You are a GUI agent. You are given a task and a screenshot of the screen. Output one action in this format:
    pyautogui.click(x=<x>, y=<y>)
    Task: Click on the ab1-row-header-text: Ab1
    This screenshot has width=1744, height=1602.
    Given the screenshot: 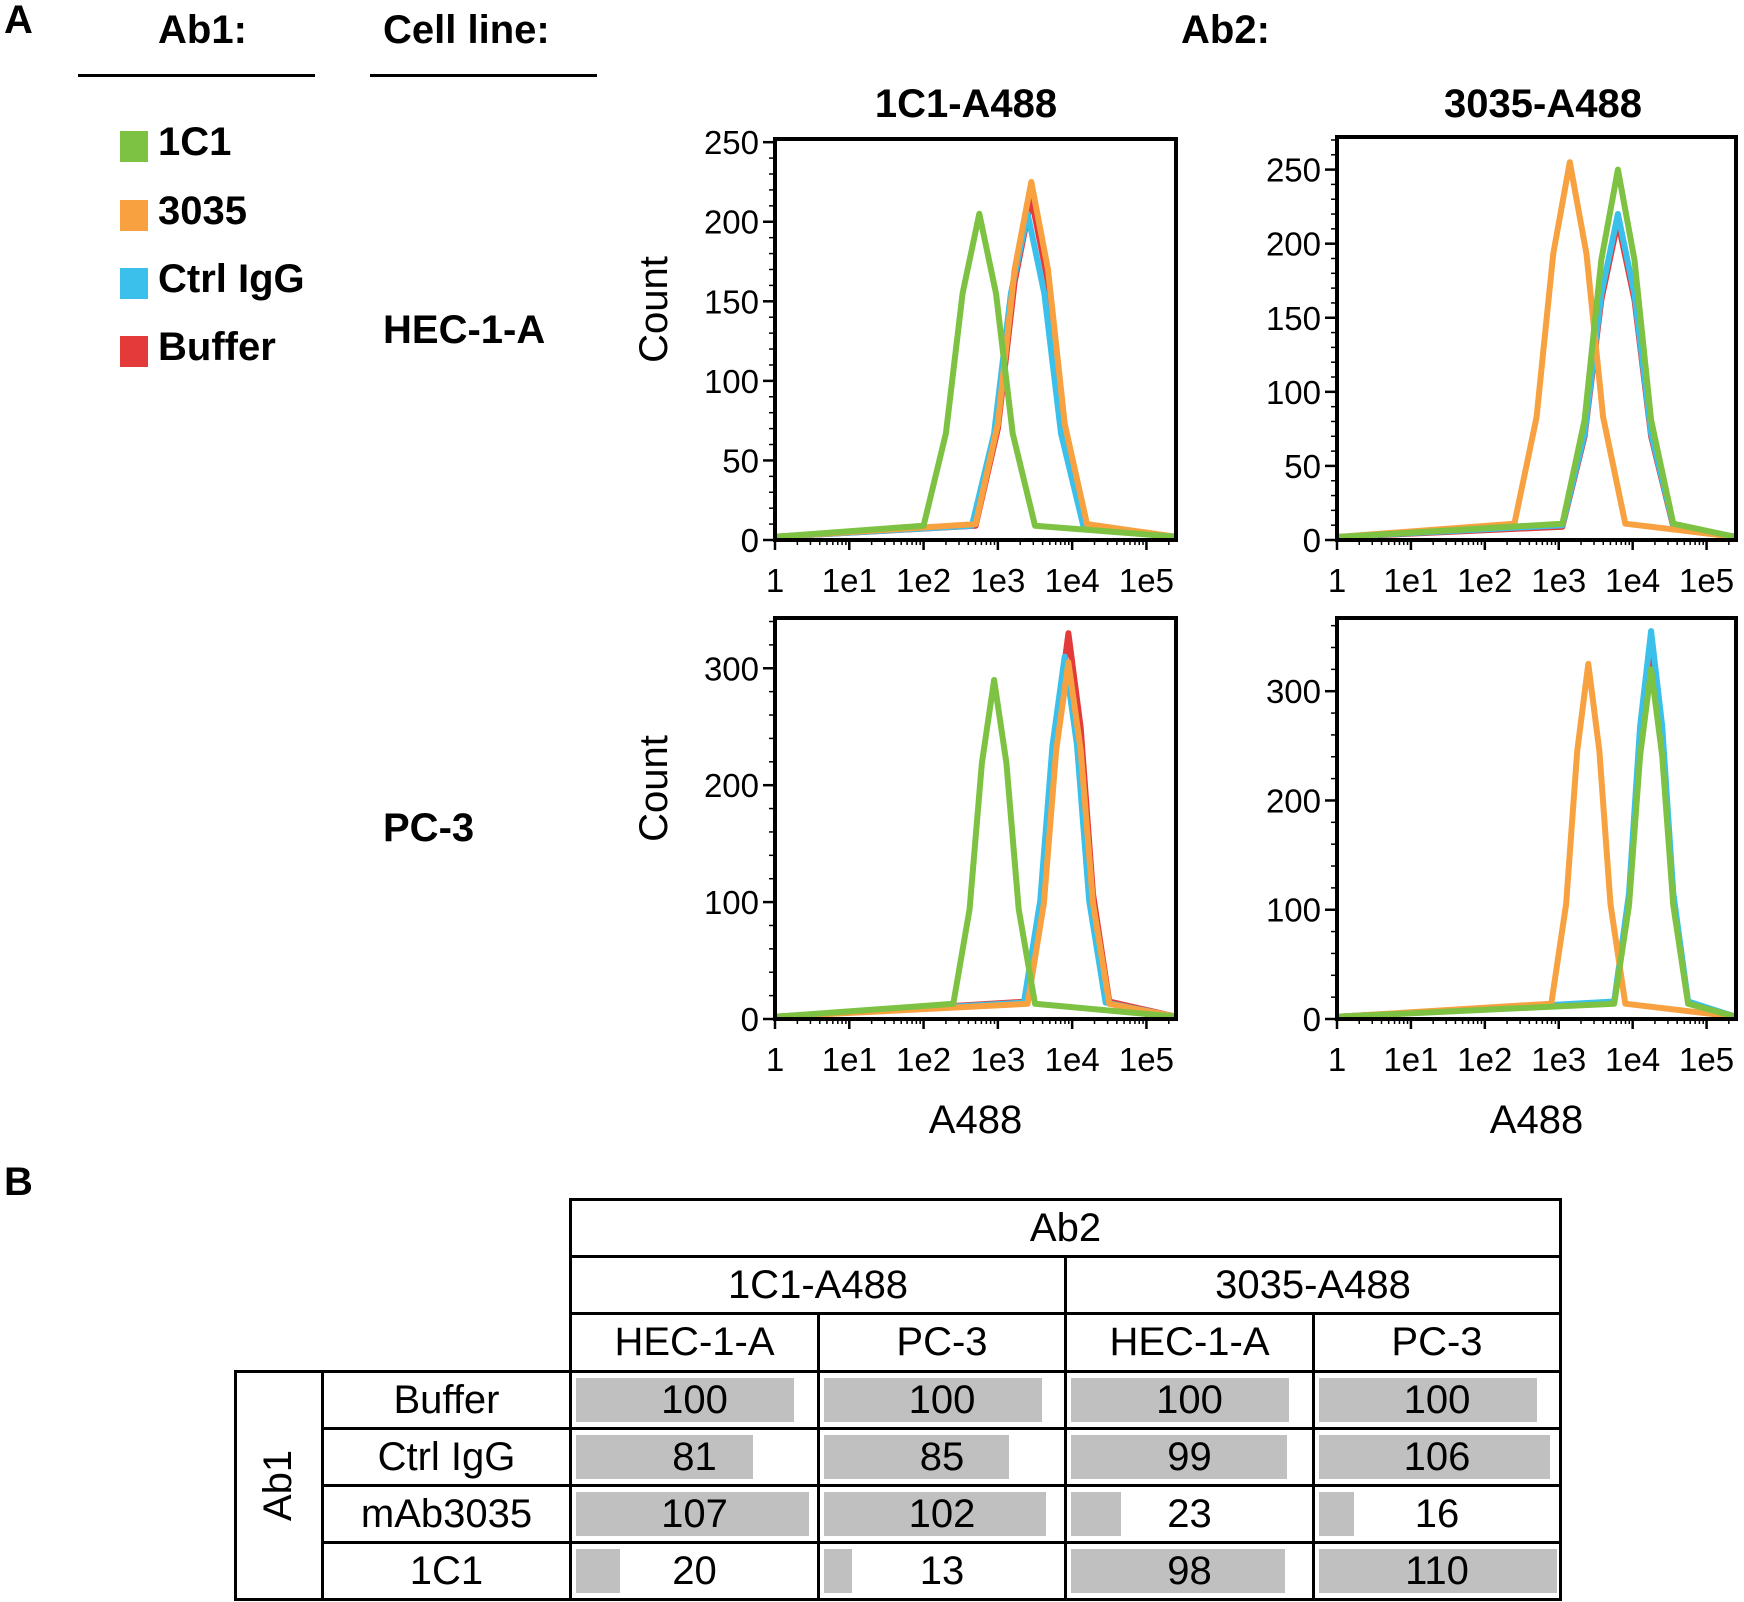 What is the action you would take?
    pyautogui.click(x=278, y=1485)
    